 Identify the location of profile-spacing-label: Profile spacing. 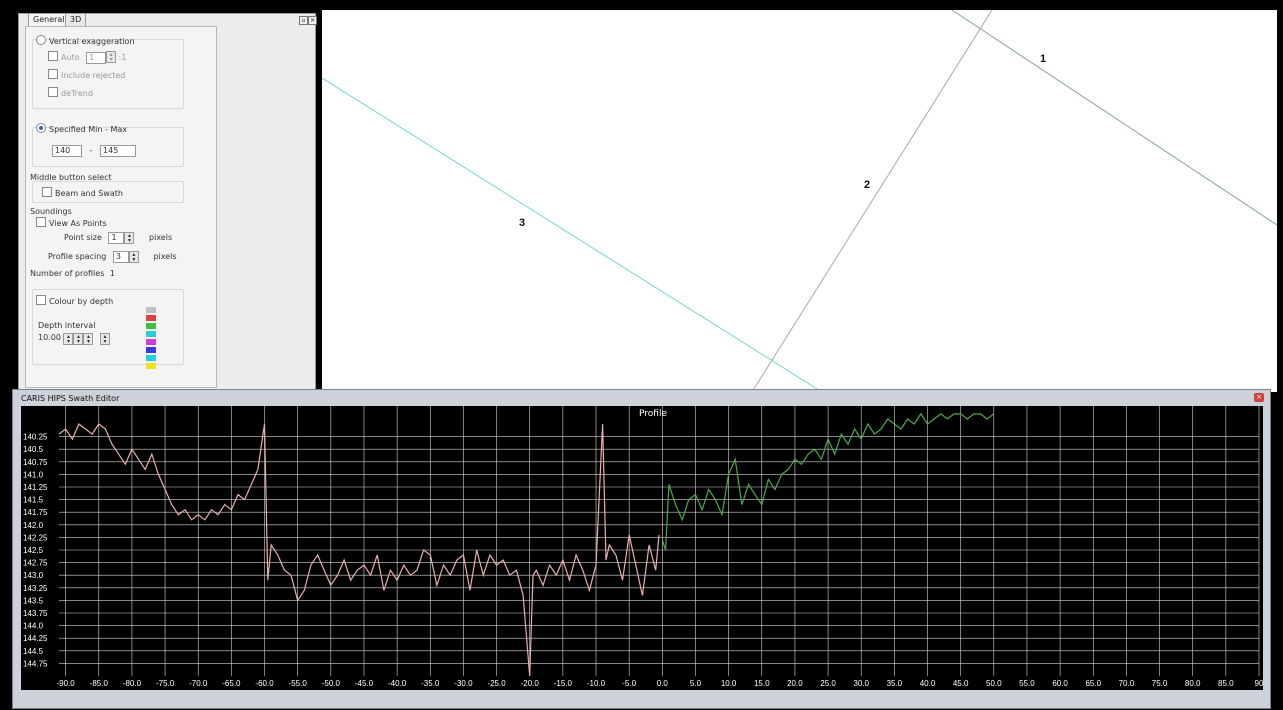
(77, 256).